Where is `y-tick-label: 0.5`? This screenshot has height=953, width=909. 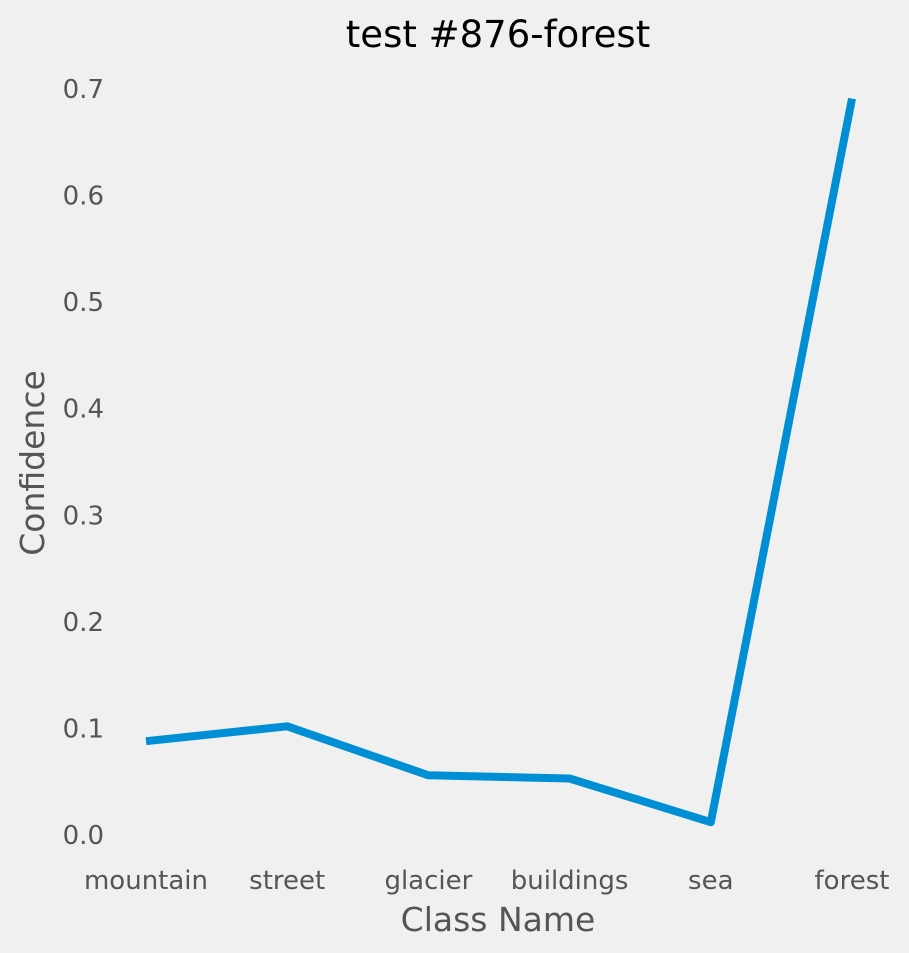
y-tick-label: 0.5 is located at coordinates (83, 303).